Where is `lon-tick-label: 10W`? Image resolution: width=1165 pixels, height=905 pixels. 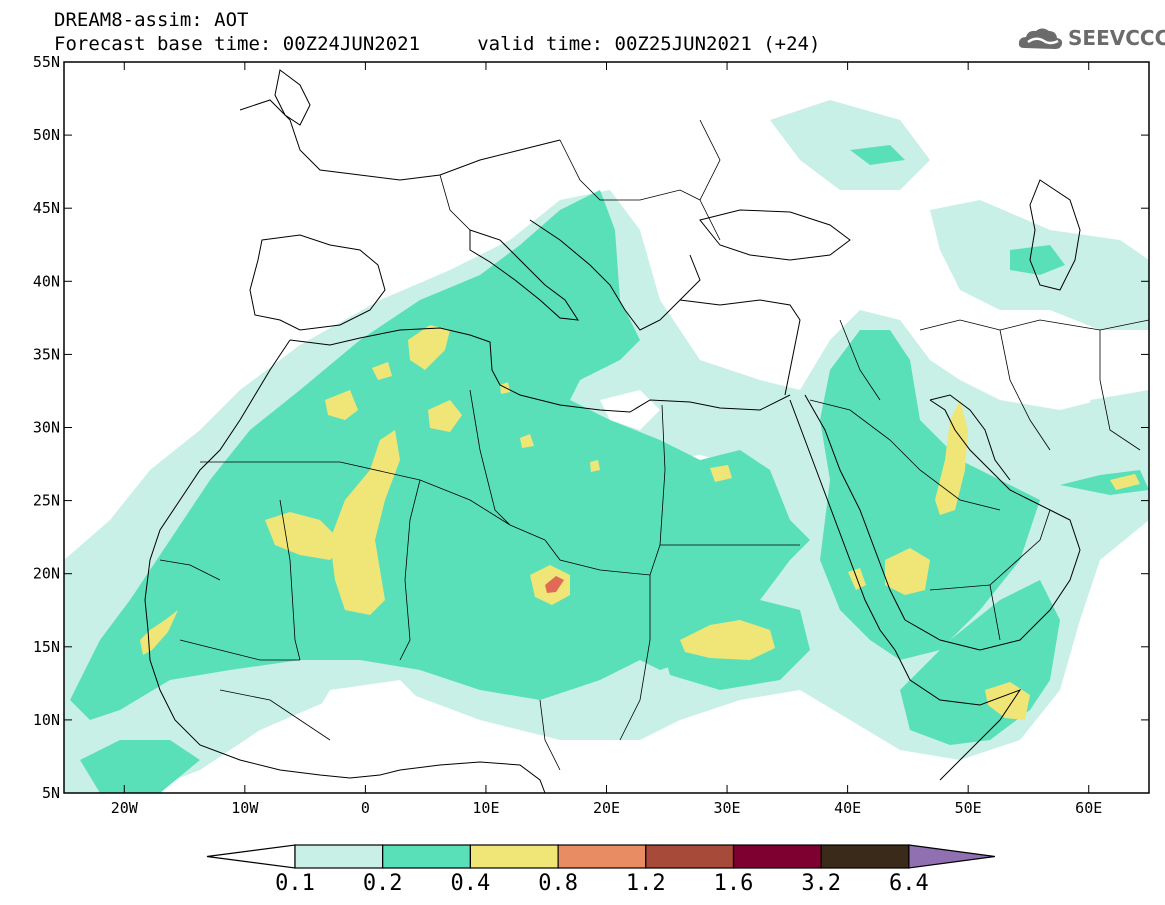 lon-tick-label: 10W is located at coordinates (245, 808).